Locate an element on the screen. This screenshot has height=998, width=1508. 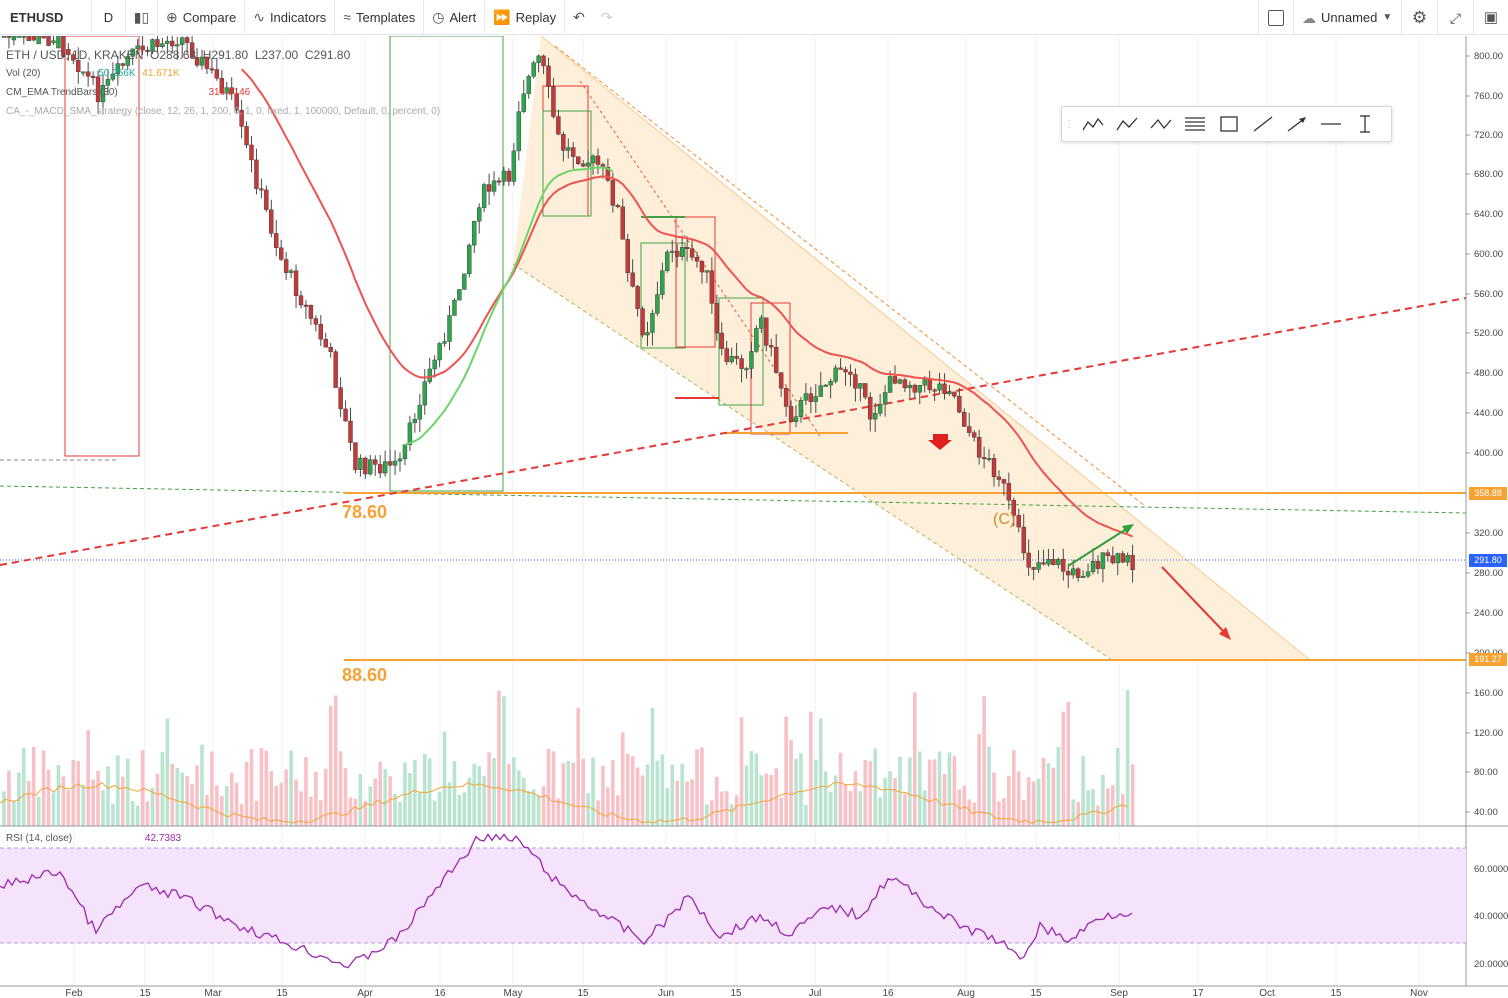
templates-button: ≈ Templates is located at coordinates (380, 17).